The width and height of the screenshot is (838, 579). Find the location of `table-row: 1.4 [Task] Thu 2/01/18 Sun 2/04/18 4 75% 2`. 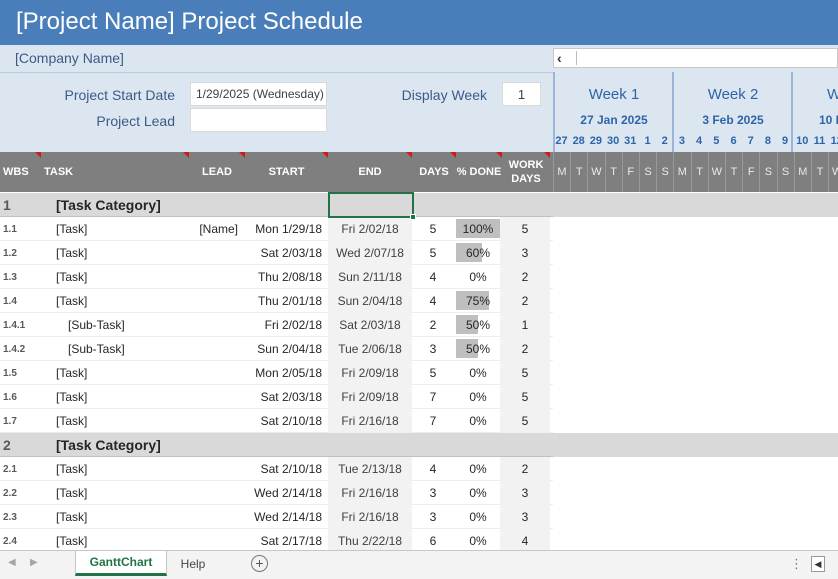

table-row: 1.4 [Task] Thu 2/01/18 Sun 2/04/18 4 75% 2 is located at coordinates (276, 301).